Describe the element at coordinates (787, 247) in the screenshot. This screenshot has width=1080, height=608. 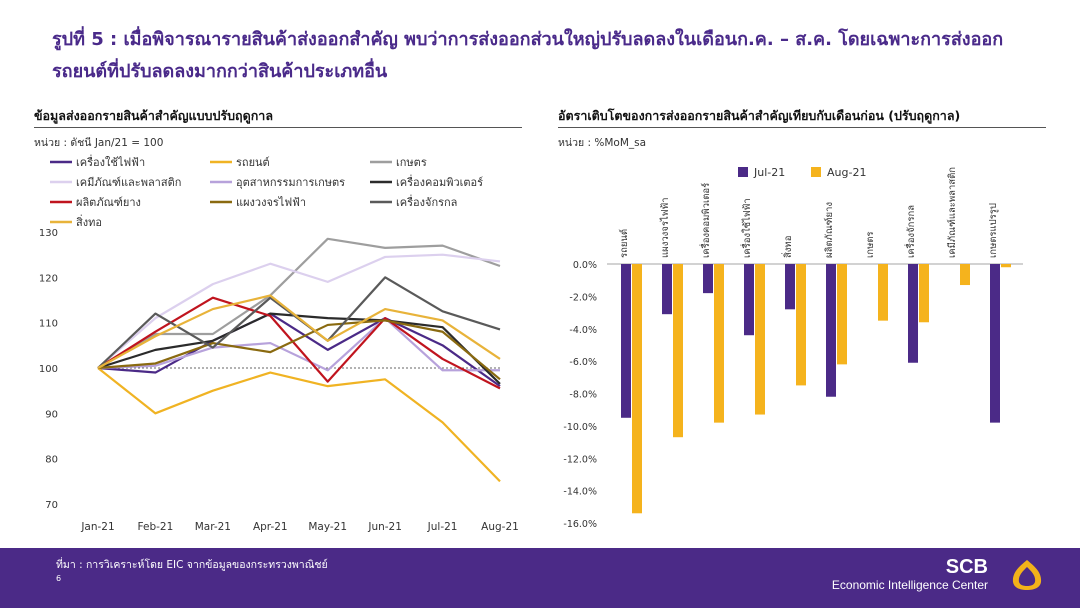
I see `category-label: สิ่งทอ` at that location.